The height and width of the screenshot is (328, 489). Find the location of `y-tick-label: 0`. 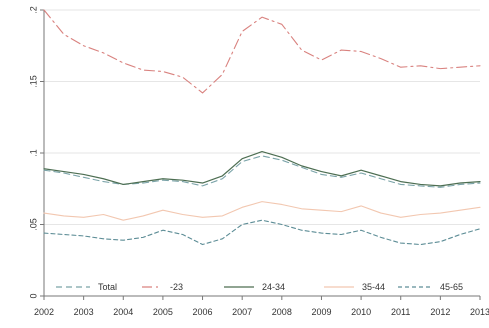

y-tick-label: 0 is located at coordinates (33, 295).